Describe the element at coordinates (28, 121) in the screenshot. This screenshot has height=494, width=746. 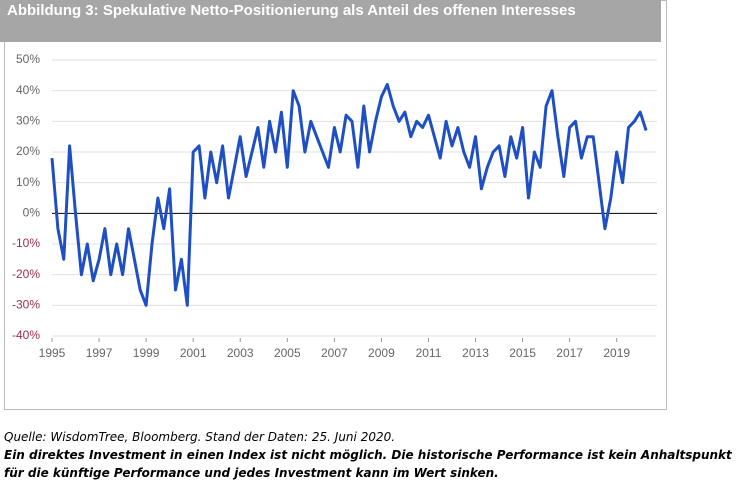
I see `y-tick-label: 30%` at that location.